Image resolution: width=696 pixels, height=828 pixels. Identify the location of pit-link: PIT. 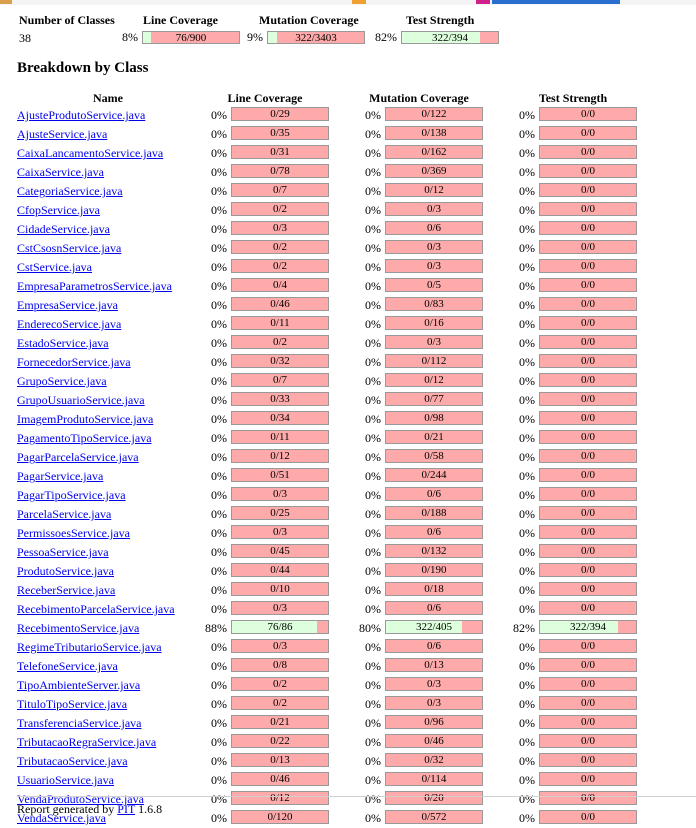
(126, 809).